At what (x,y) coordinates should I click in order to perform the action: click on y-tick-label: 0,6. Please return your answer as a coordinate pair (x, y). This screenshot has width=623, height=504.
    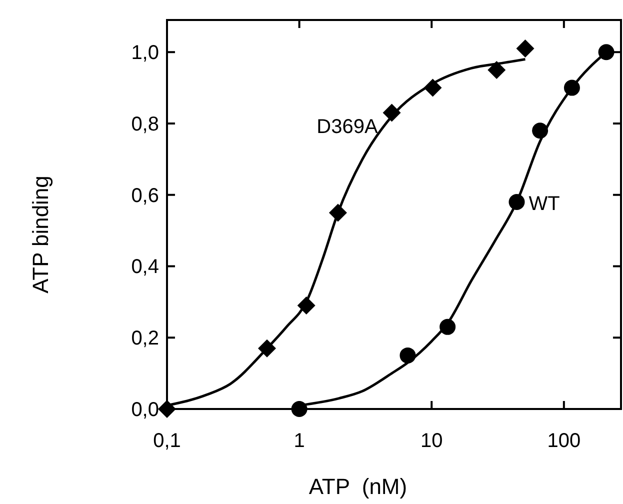
    Looking at the image, I should click on (145, 195).